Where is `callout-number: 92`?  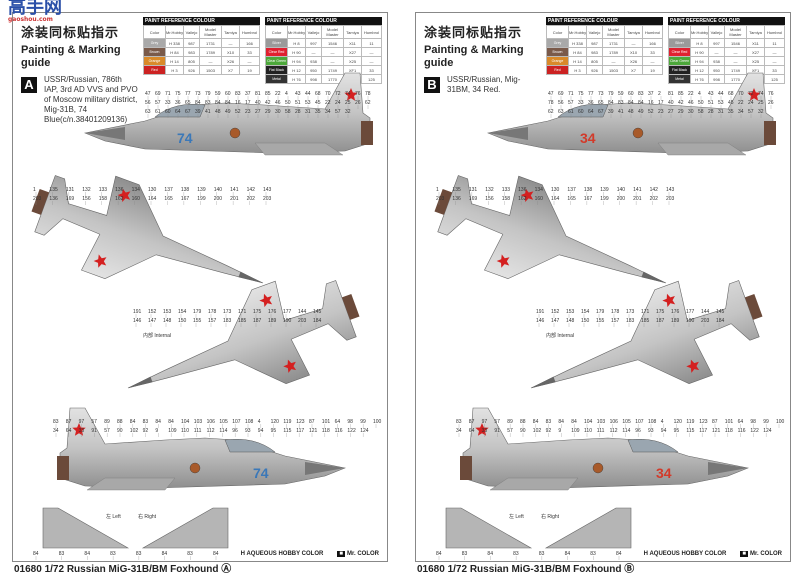 callout-number: 92 is located at coordinates (549, 431).